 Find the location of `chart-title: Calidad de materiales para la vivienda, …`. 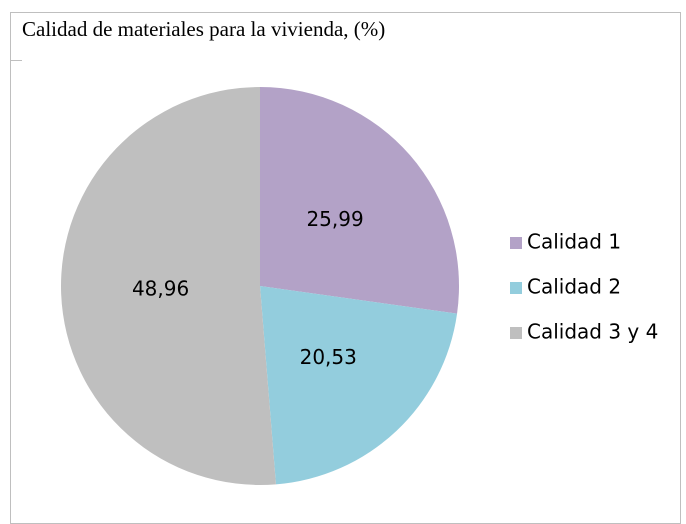

chart-title: Calidad de materiales para la vivienda, … is located at coordinates (203, 29).